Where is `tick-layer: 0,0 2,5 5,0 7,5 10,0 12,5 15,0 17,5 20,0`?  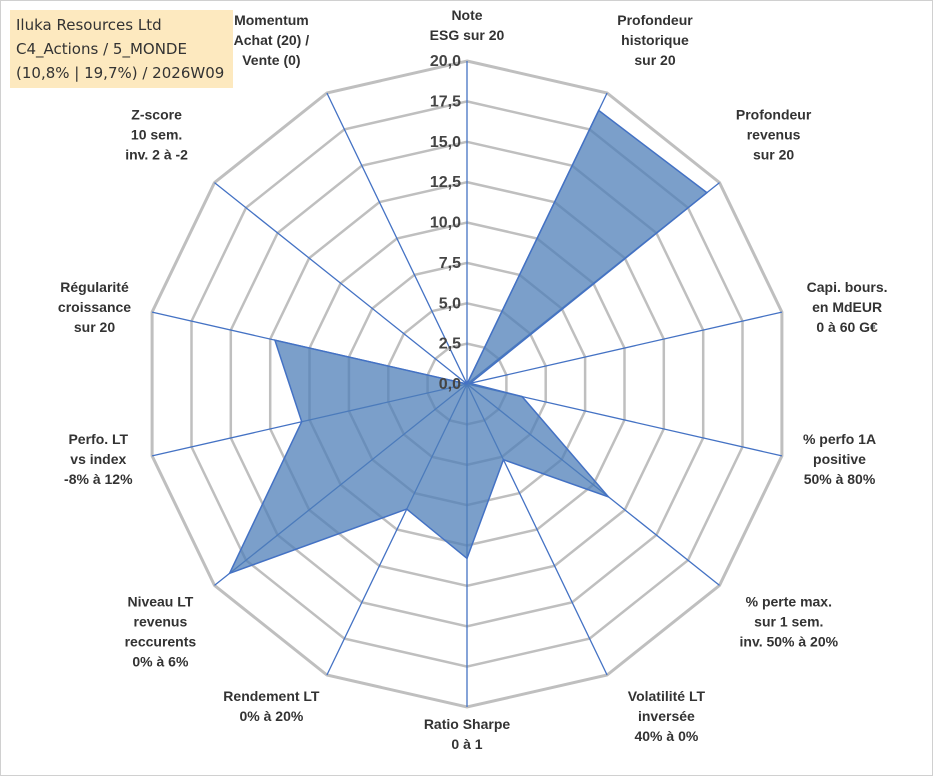 tick-layer: 0,0 2,5 5,0 7,5 10,0 12,5 15,0 17,5 20,0 is located at coordinates (445, 223).